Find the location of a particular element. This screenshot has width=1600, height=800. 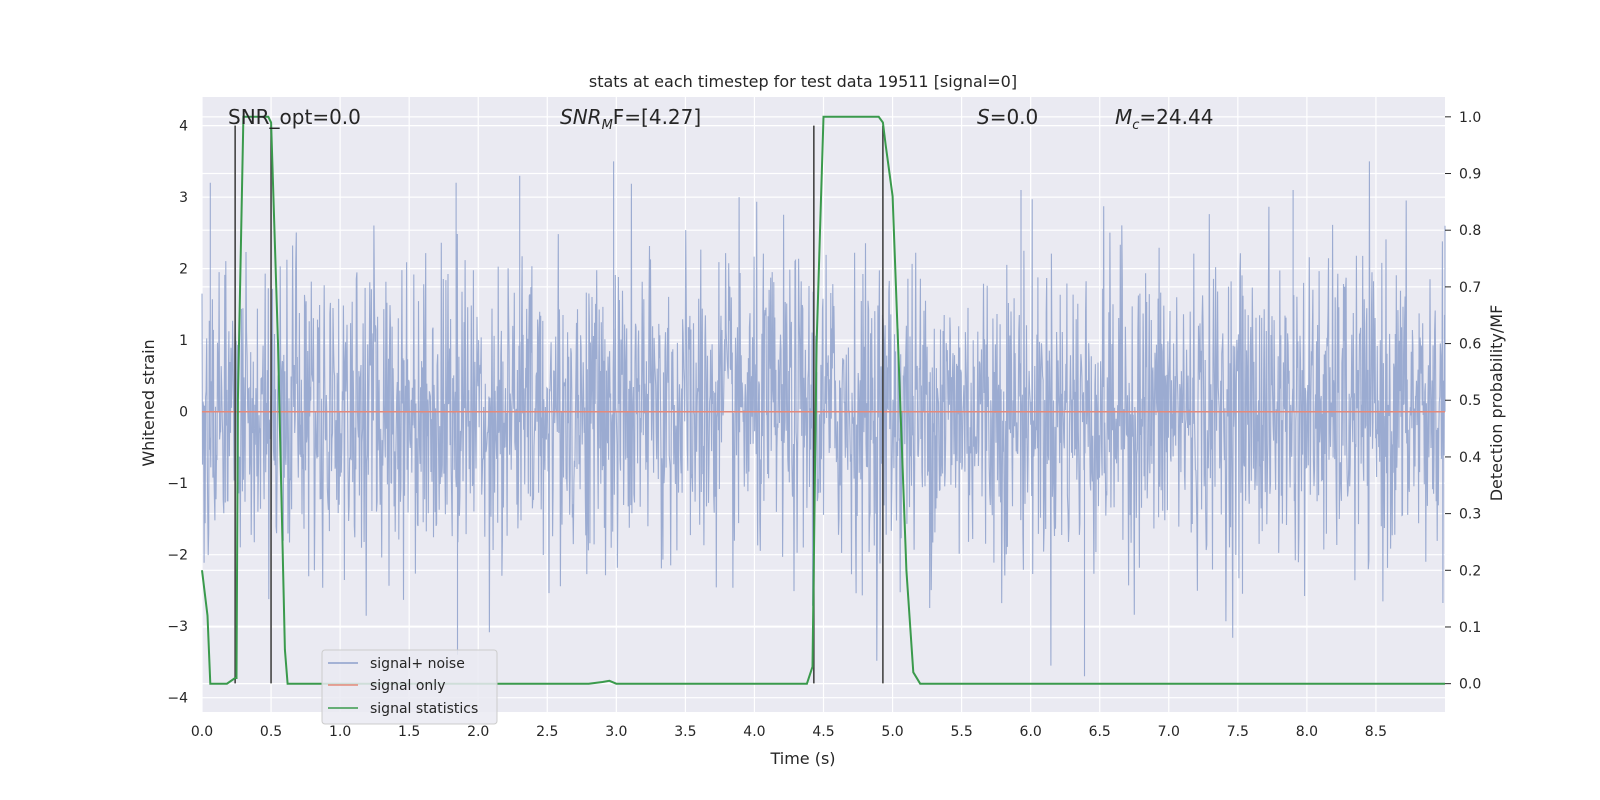

x-axis-label: Time (s) is located at coordinates (802, 758).